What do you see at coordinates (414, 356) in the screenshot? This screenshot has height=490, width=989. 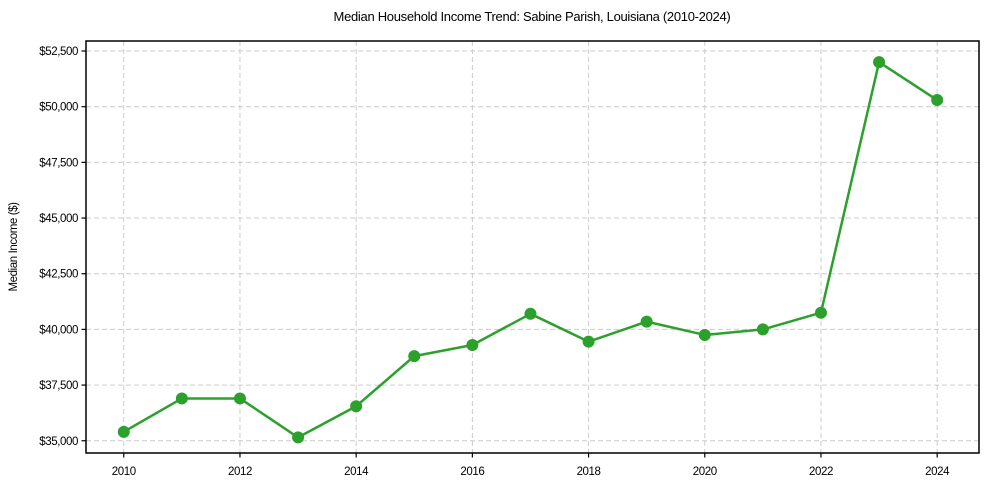 I see `data-point-2015` at bounding box center [414, 356].